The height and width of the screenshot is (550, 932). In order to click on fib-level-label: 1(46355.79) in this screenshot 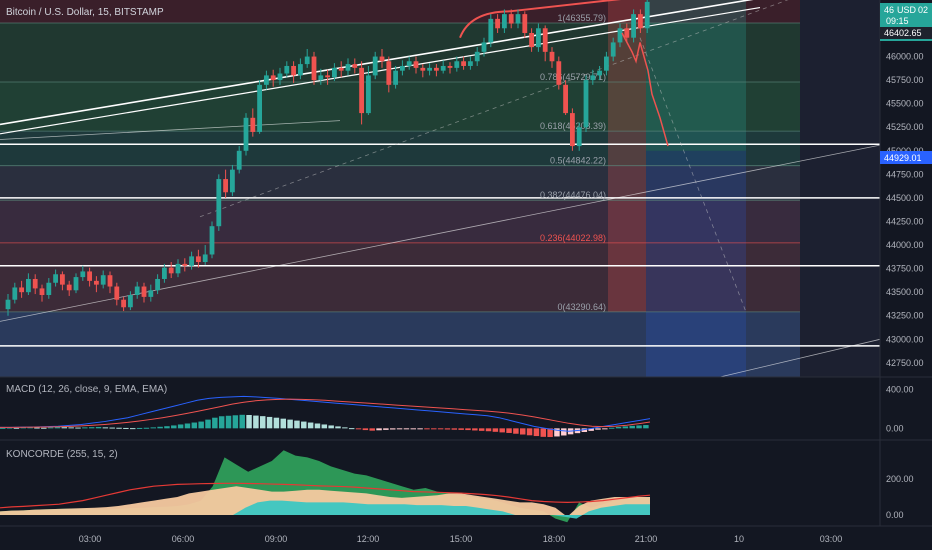, I will do `click(581, 18)`.